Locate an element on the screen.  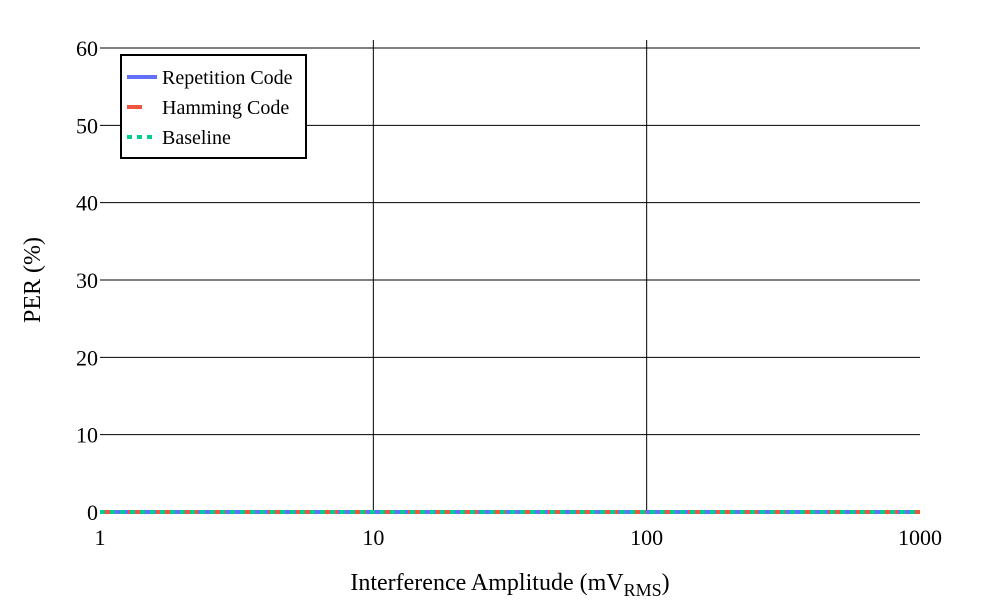
x-tick-label: 1000 is located at coordinates (920, 537).